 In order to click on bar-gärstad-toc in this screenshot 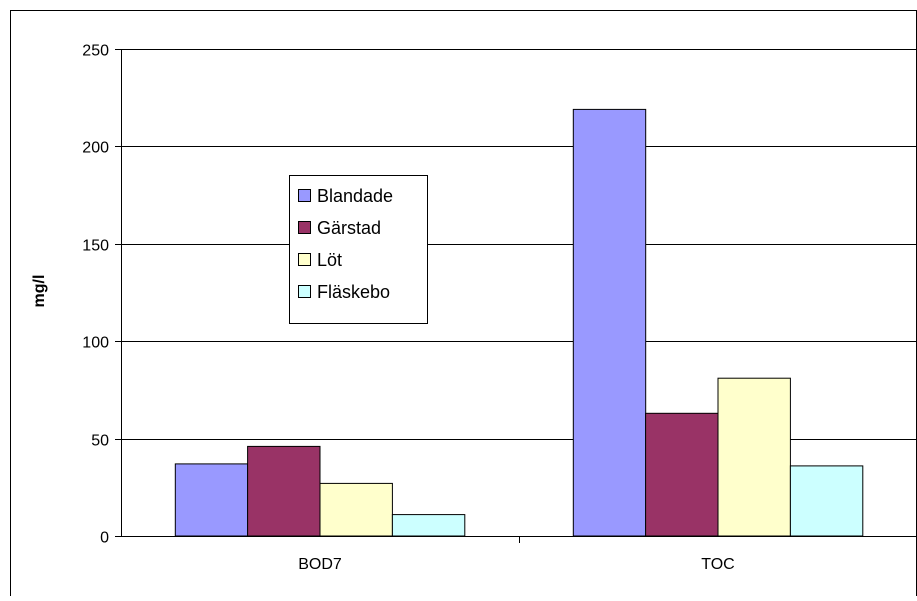, I will do `click(682, 474)`.